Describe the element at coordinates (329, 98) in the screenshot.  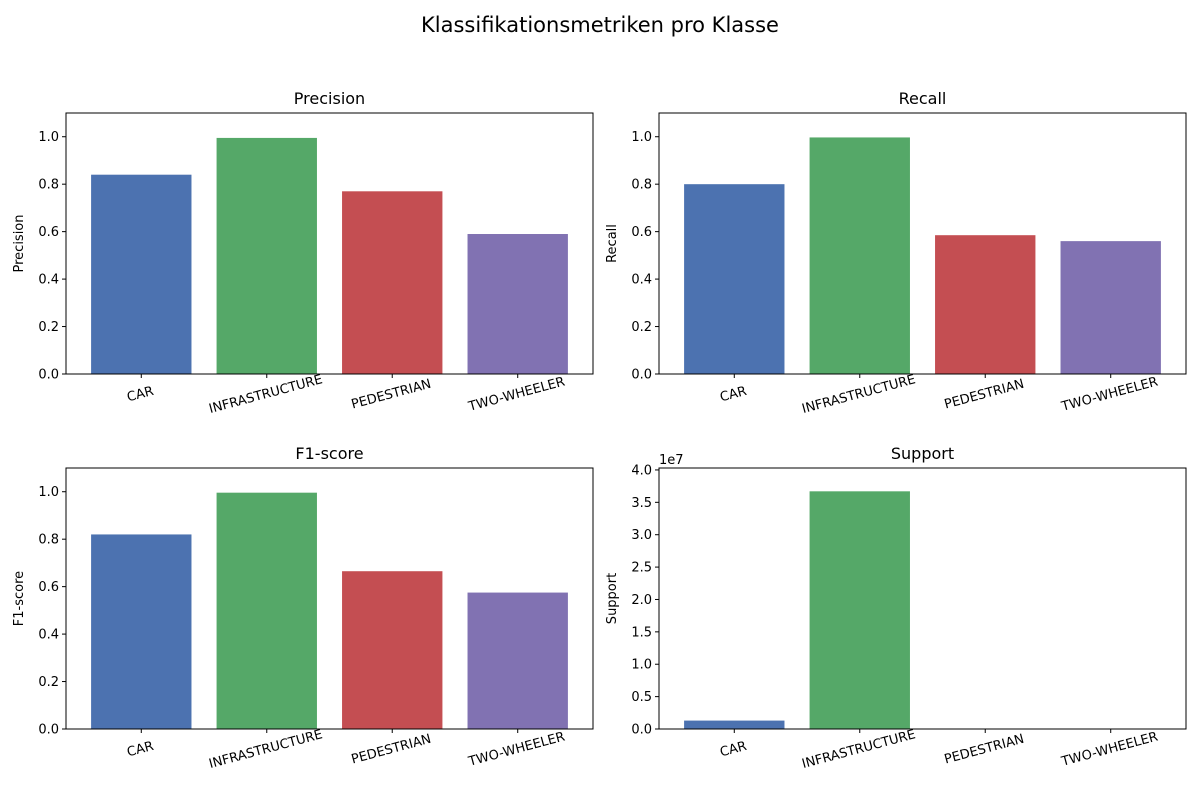
I see `subplot-title: Precision` at that location.